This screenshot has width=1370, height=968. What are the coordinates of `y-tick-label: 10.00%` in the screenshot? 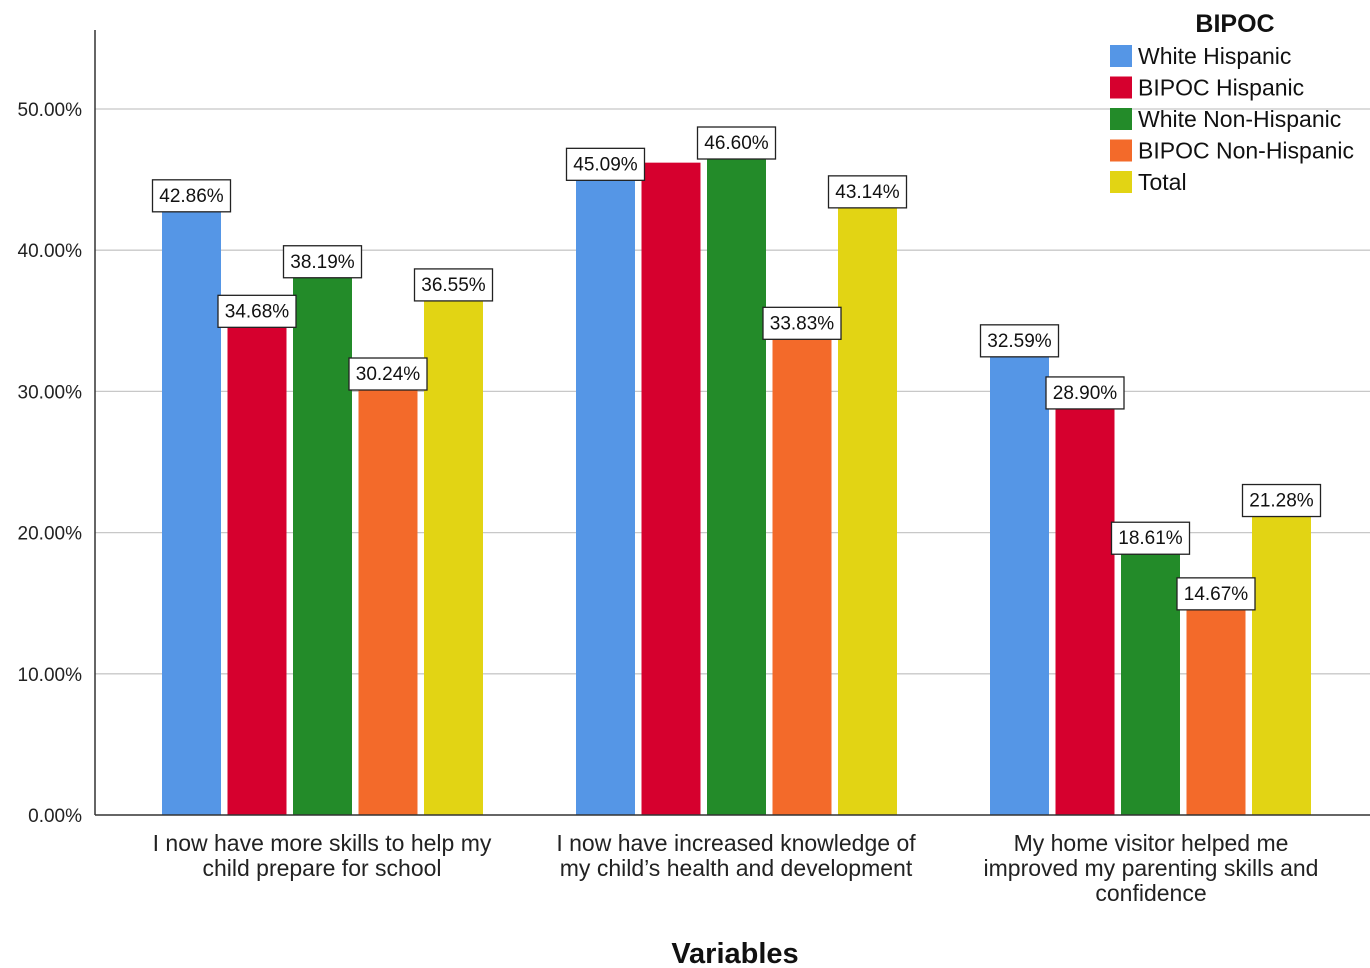 It's located at (50, 675).